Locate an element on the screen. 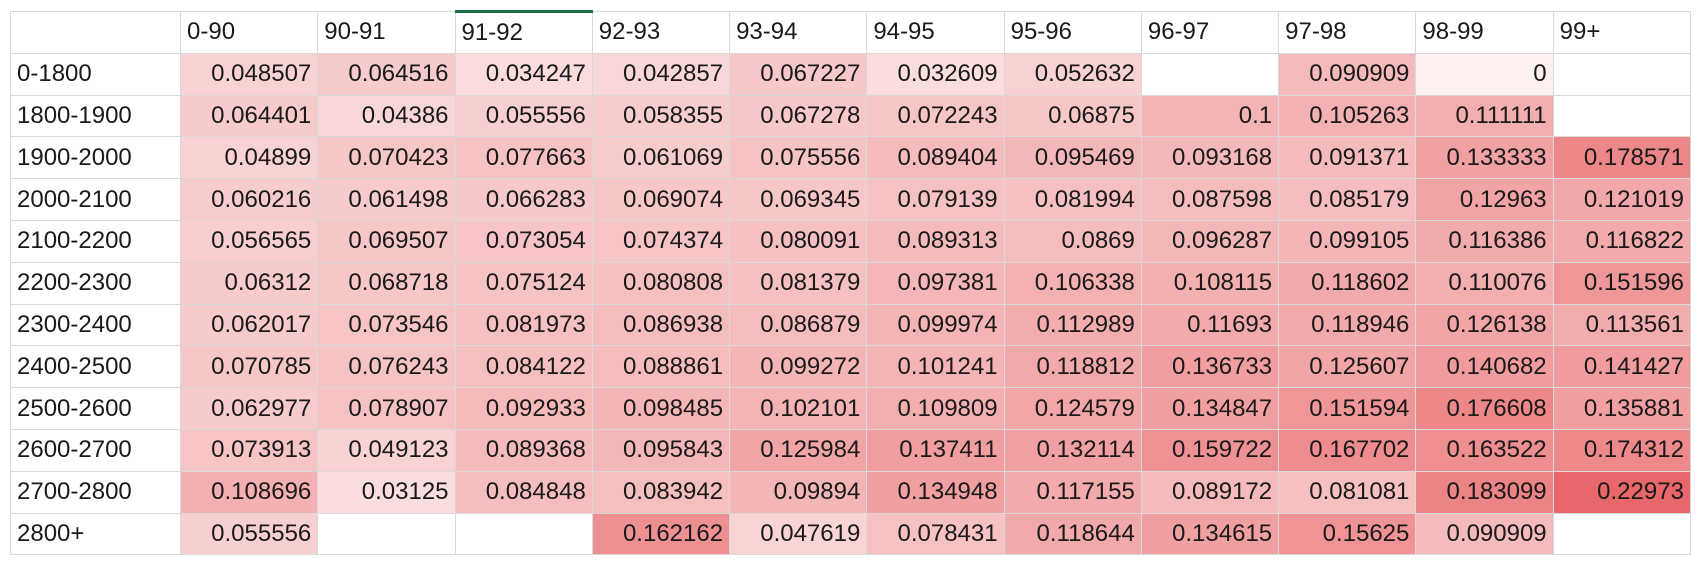 The image size is (1700, 564). table-cell: 0.091371 is located at coordinates (1347, 158).